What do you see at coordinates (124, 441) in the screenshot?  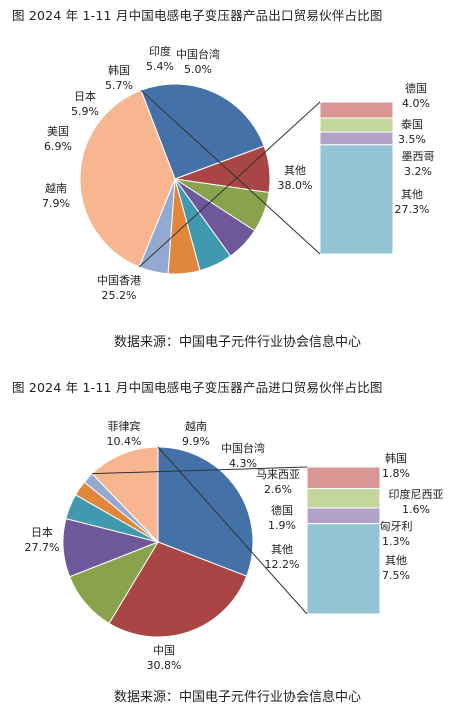 I see `slice-value-label: 10.4%` at bounding box center [124, 441].